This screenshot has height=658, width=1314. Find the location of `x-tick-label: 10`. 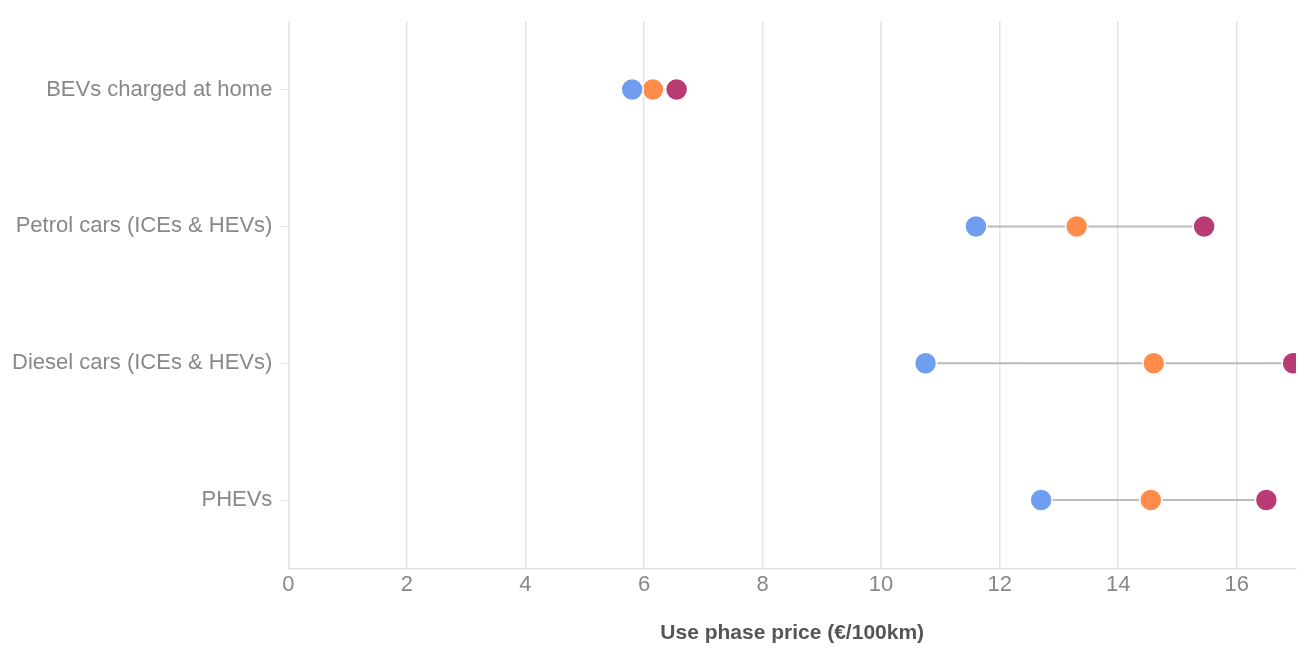

x-tick-label: 10 is located at coordinates (881, 583).